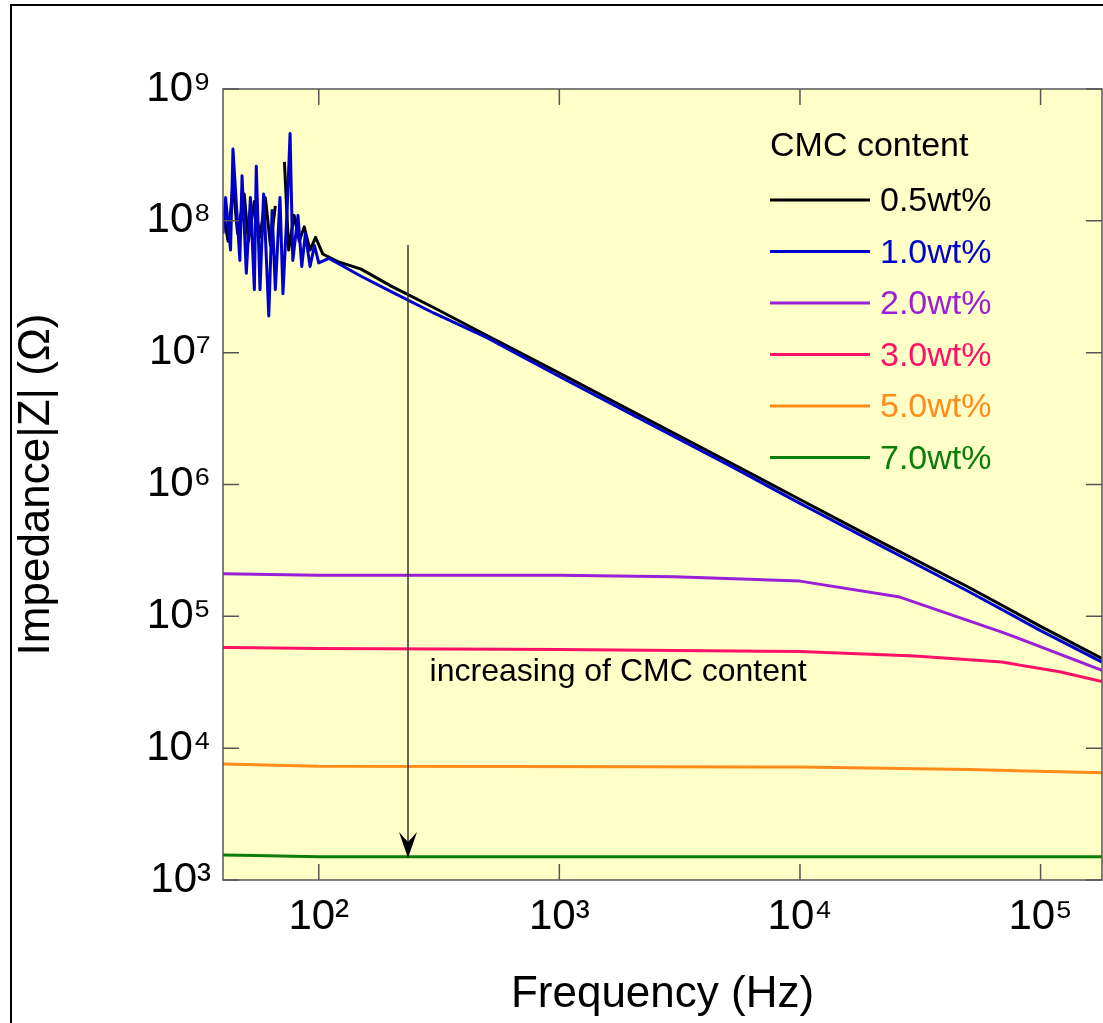  I want to click on legend-label: 1.0wt%, so click(936, 250).